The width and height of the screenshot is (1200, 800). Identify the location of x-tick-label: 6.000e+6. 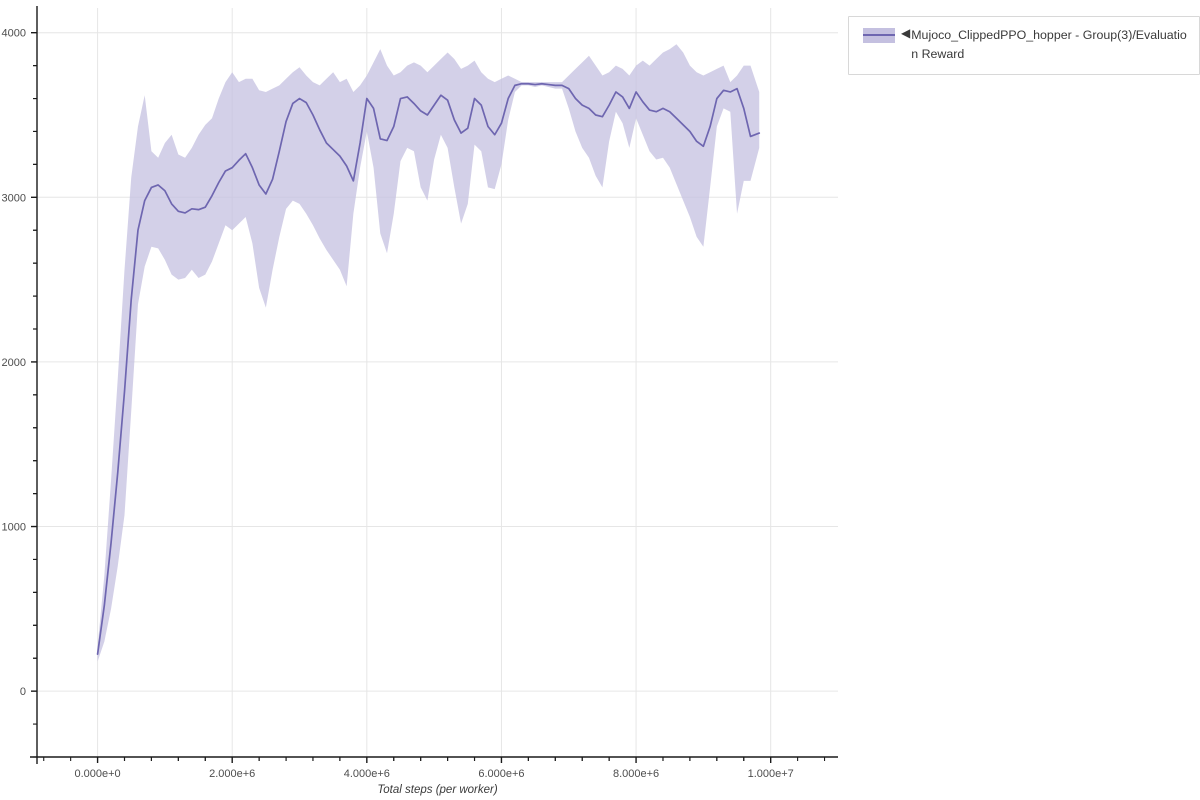
(501, 774).